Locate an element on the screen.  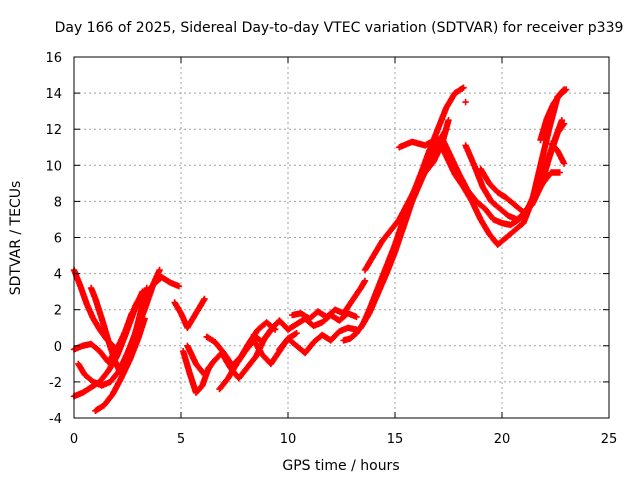
x-tick-label: 10 is located at coordinates (288, 439).